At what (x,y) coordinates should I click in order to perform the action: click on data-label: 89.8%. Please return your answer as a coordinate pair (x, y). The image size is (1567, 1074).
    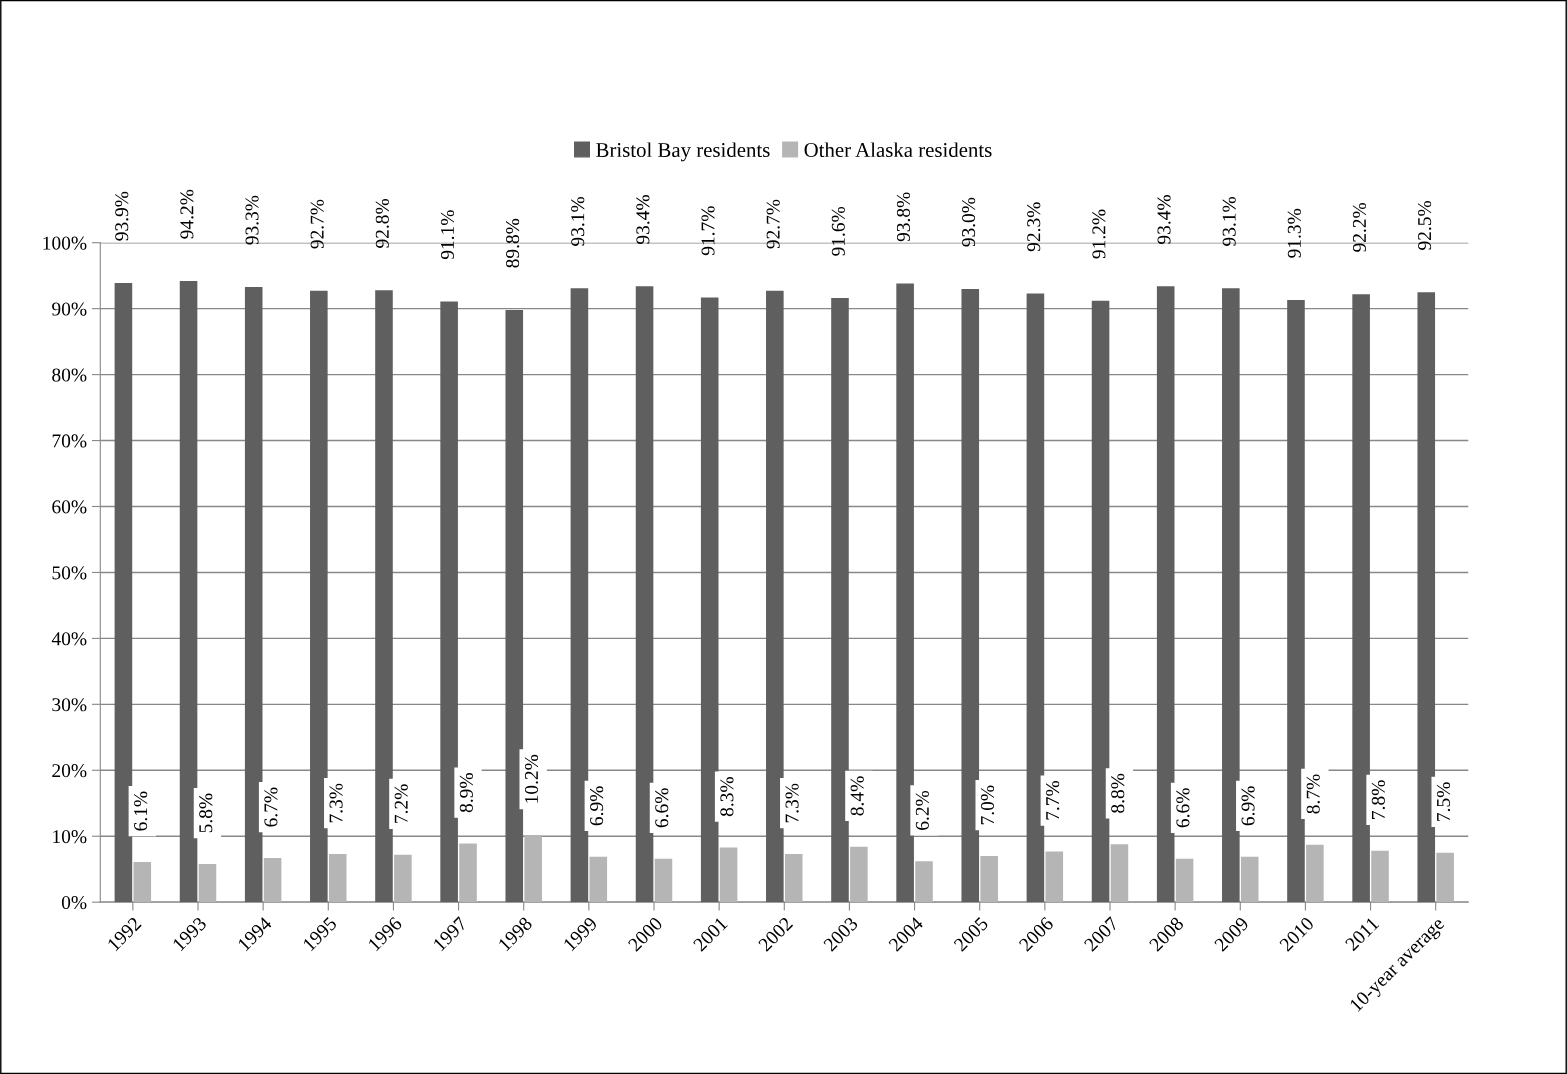
    Looking at the image, I should click on (513, 243).